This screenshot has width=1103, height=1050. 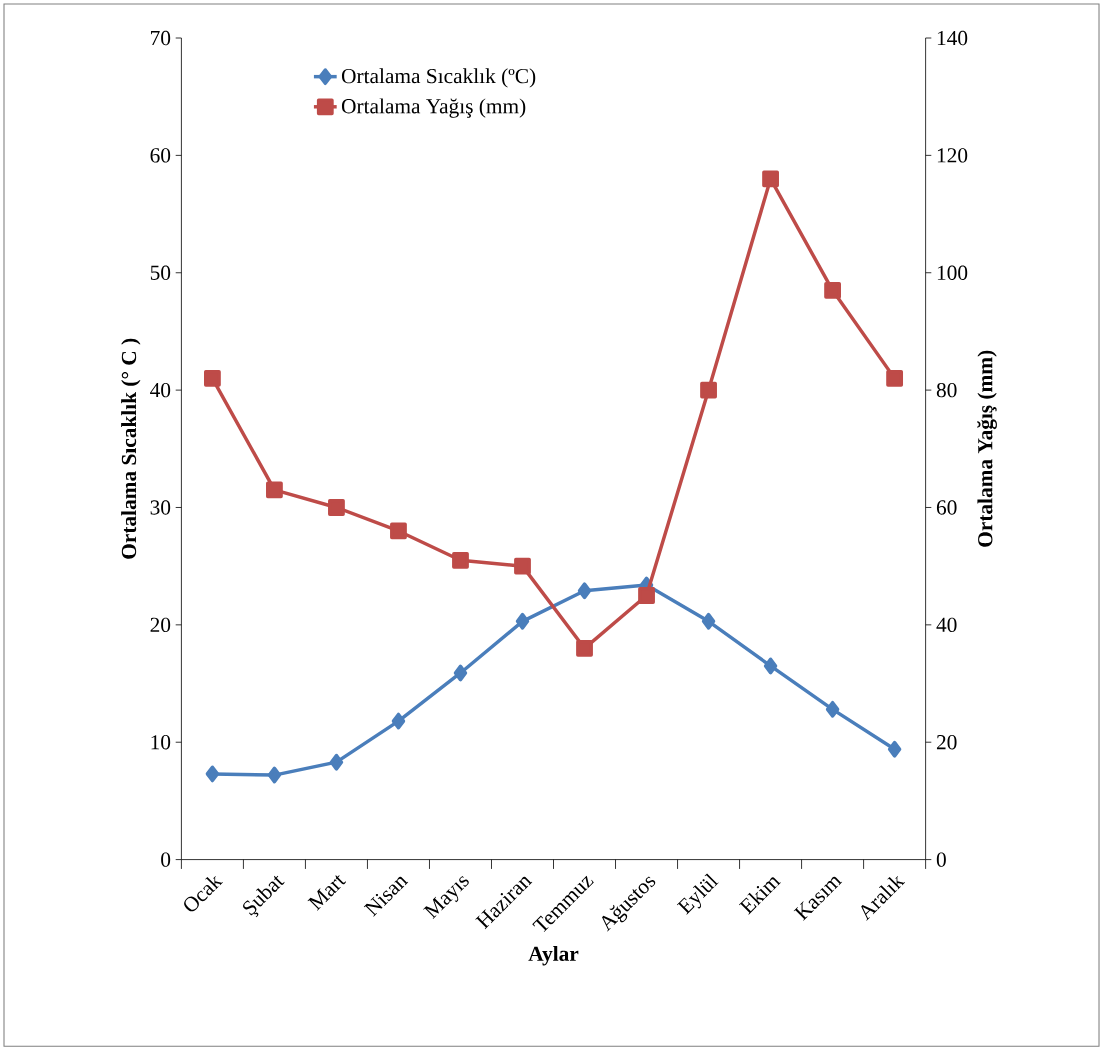 What do you see at coordinates (952, 155) in the screenshot?
I see `y2-tick-label: 120` at bounding box center [952, 155].